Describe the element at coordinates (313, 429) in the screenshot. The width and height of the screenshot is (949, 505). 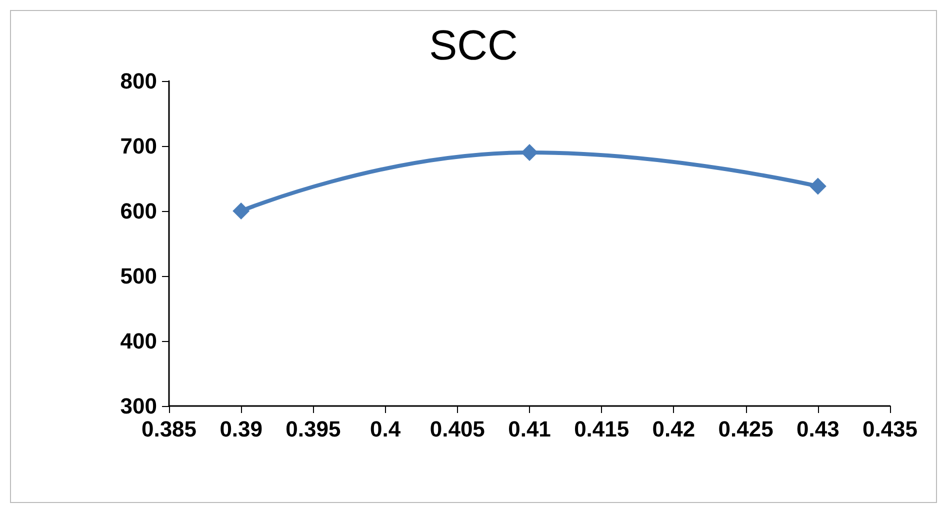
I see `x-tick-label: 0.395` at that location.